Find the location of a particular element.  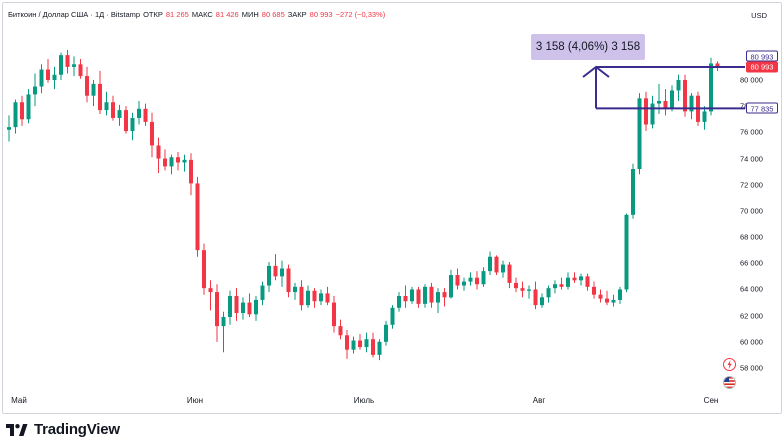

measure-arrow is located at coordinates (596, 71).